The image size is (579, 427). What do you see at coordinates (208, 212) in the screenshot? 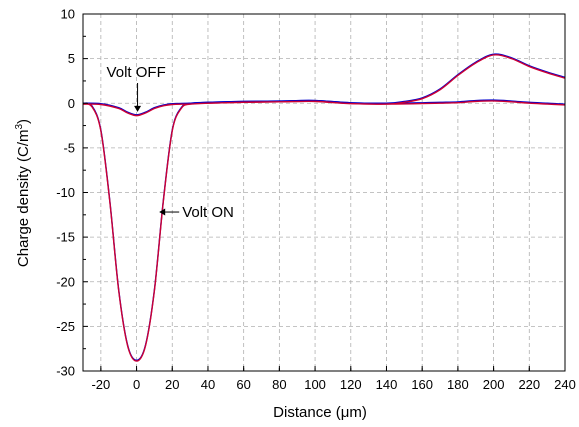
I see `annotation-label: Volt ON` at bounding box center [208, 212].